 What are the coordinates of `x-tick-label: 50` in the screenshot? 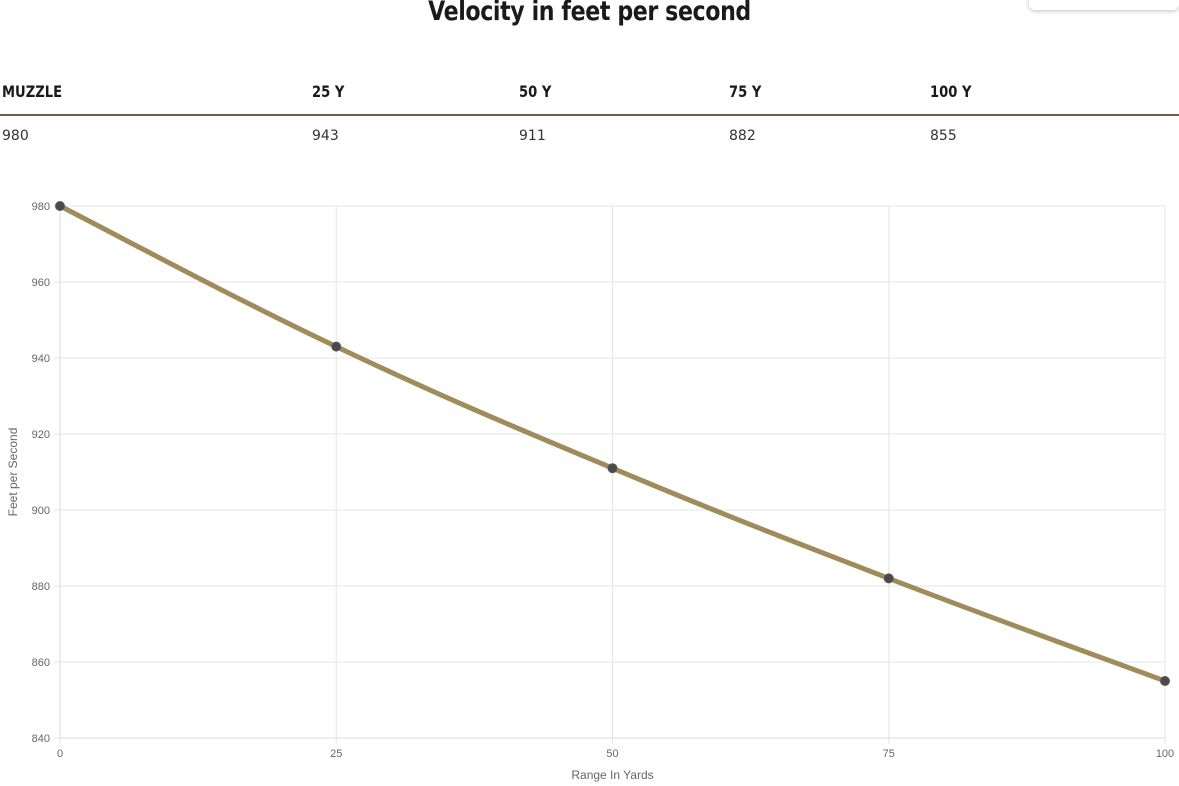 It's located at (612, 754).